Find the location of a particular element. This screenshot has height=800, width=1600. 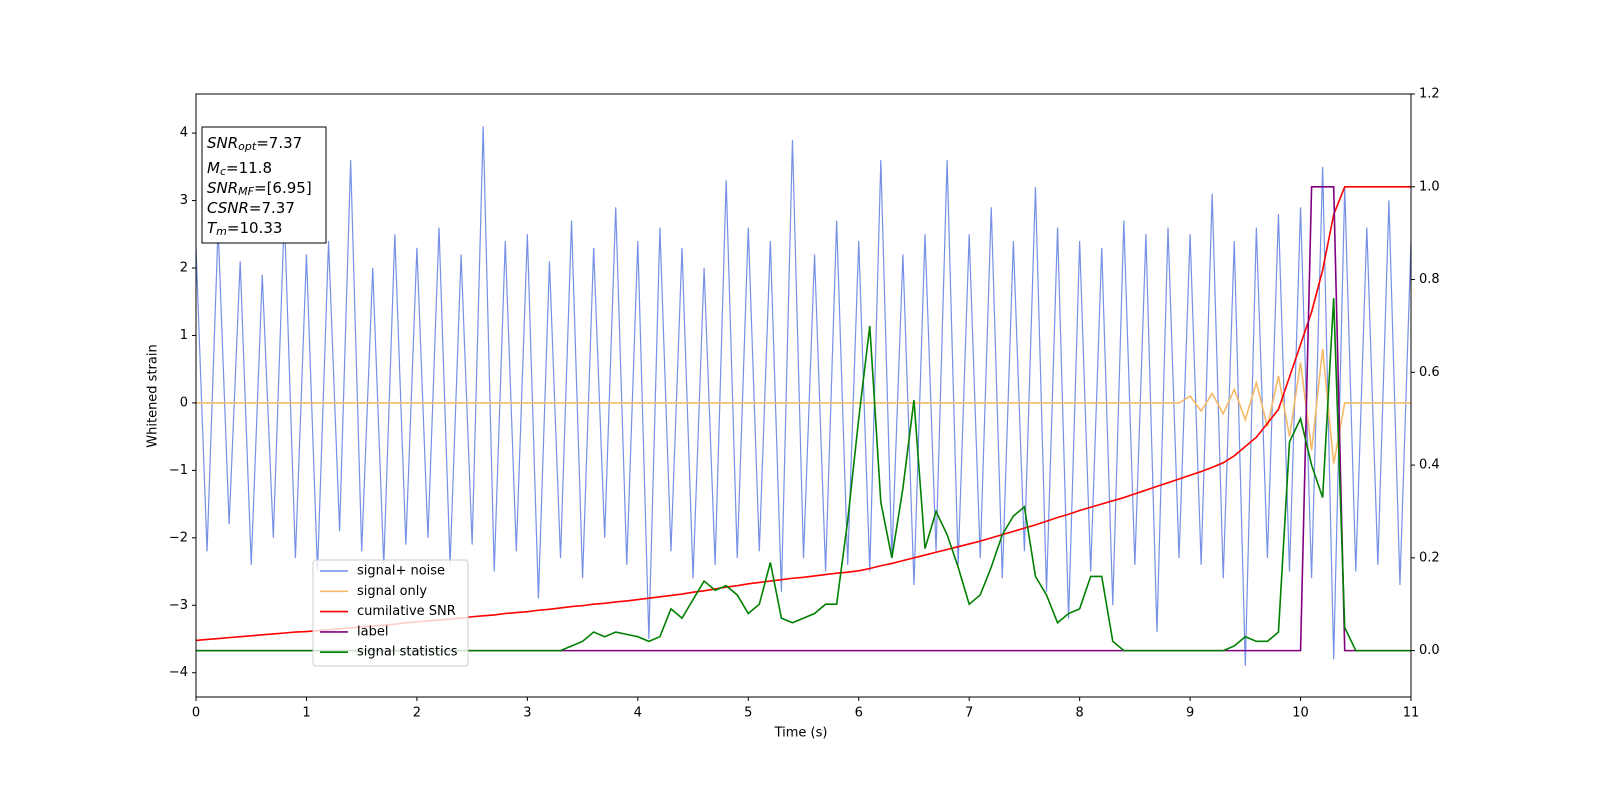

y2-tick-label: 0.2 is located at coordinates (1429, 557).